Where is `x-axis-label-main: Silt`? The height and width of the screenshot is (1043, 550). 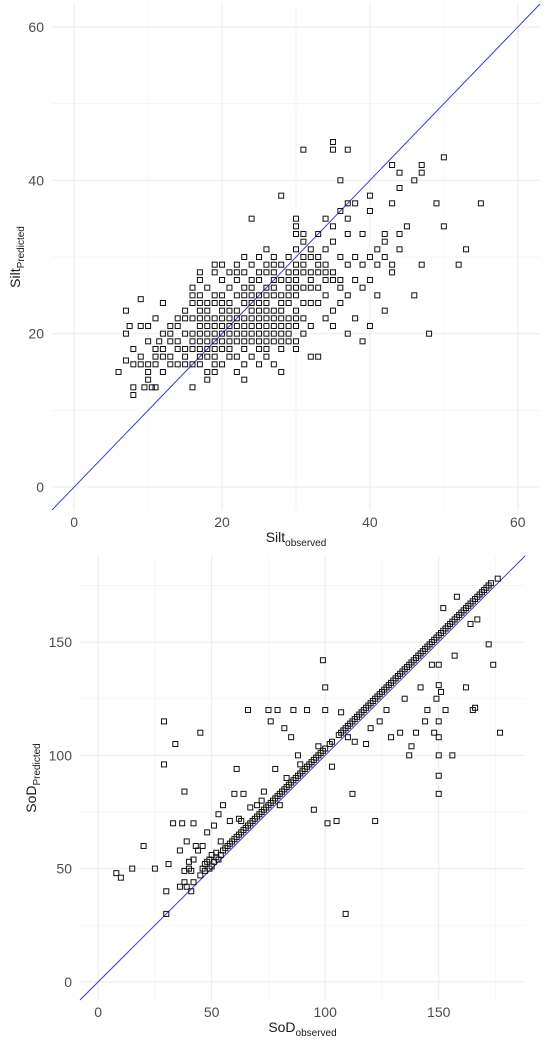 x-axis-label-main: Silt is located at coordinates (276, 537).